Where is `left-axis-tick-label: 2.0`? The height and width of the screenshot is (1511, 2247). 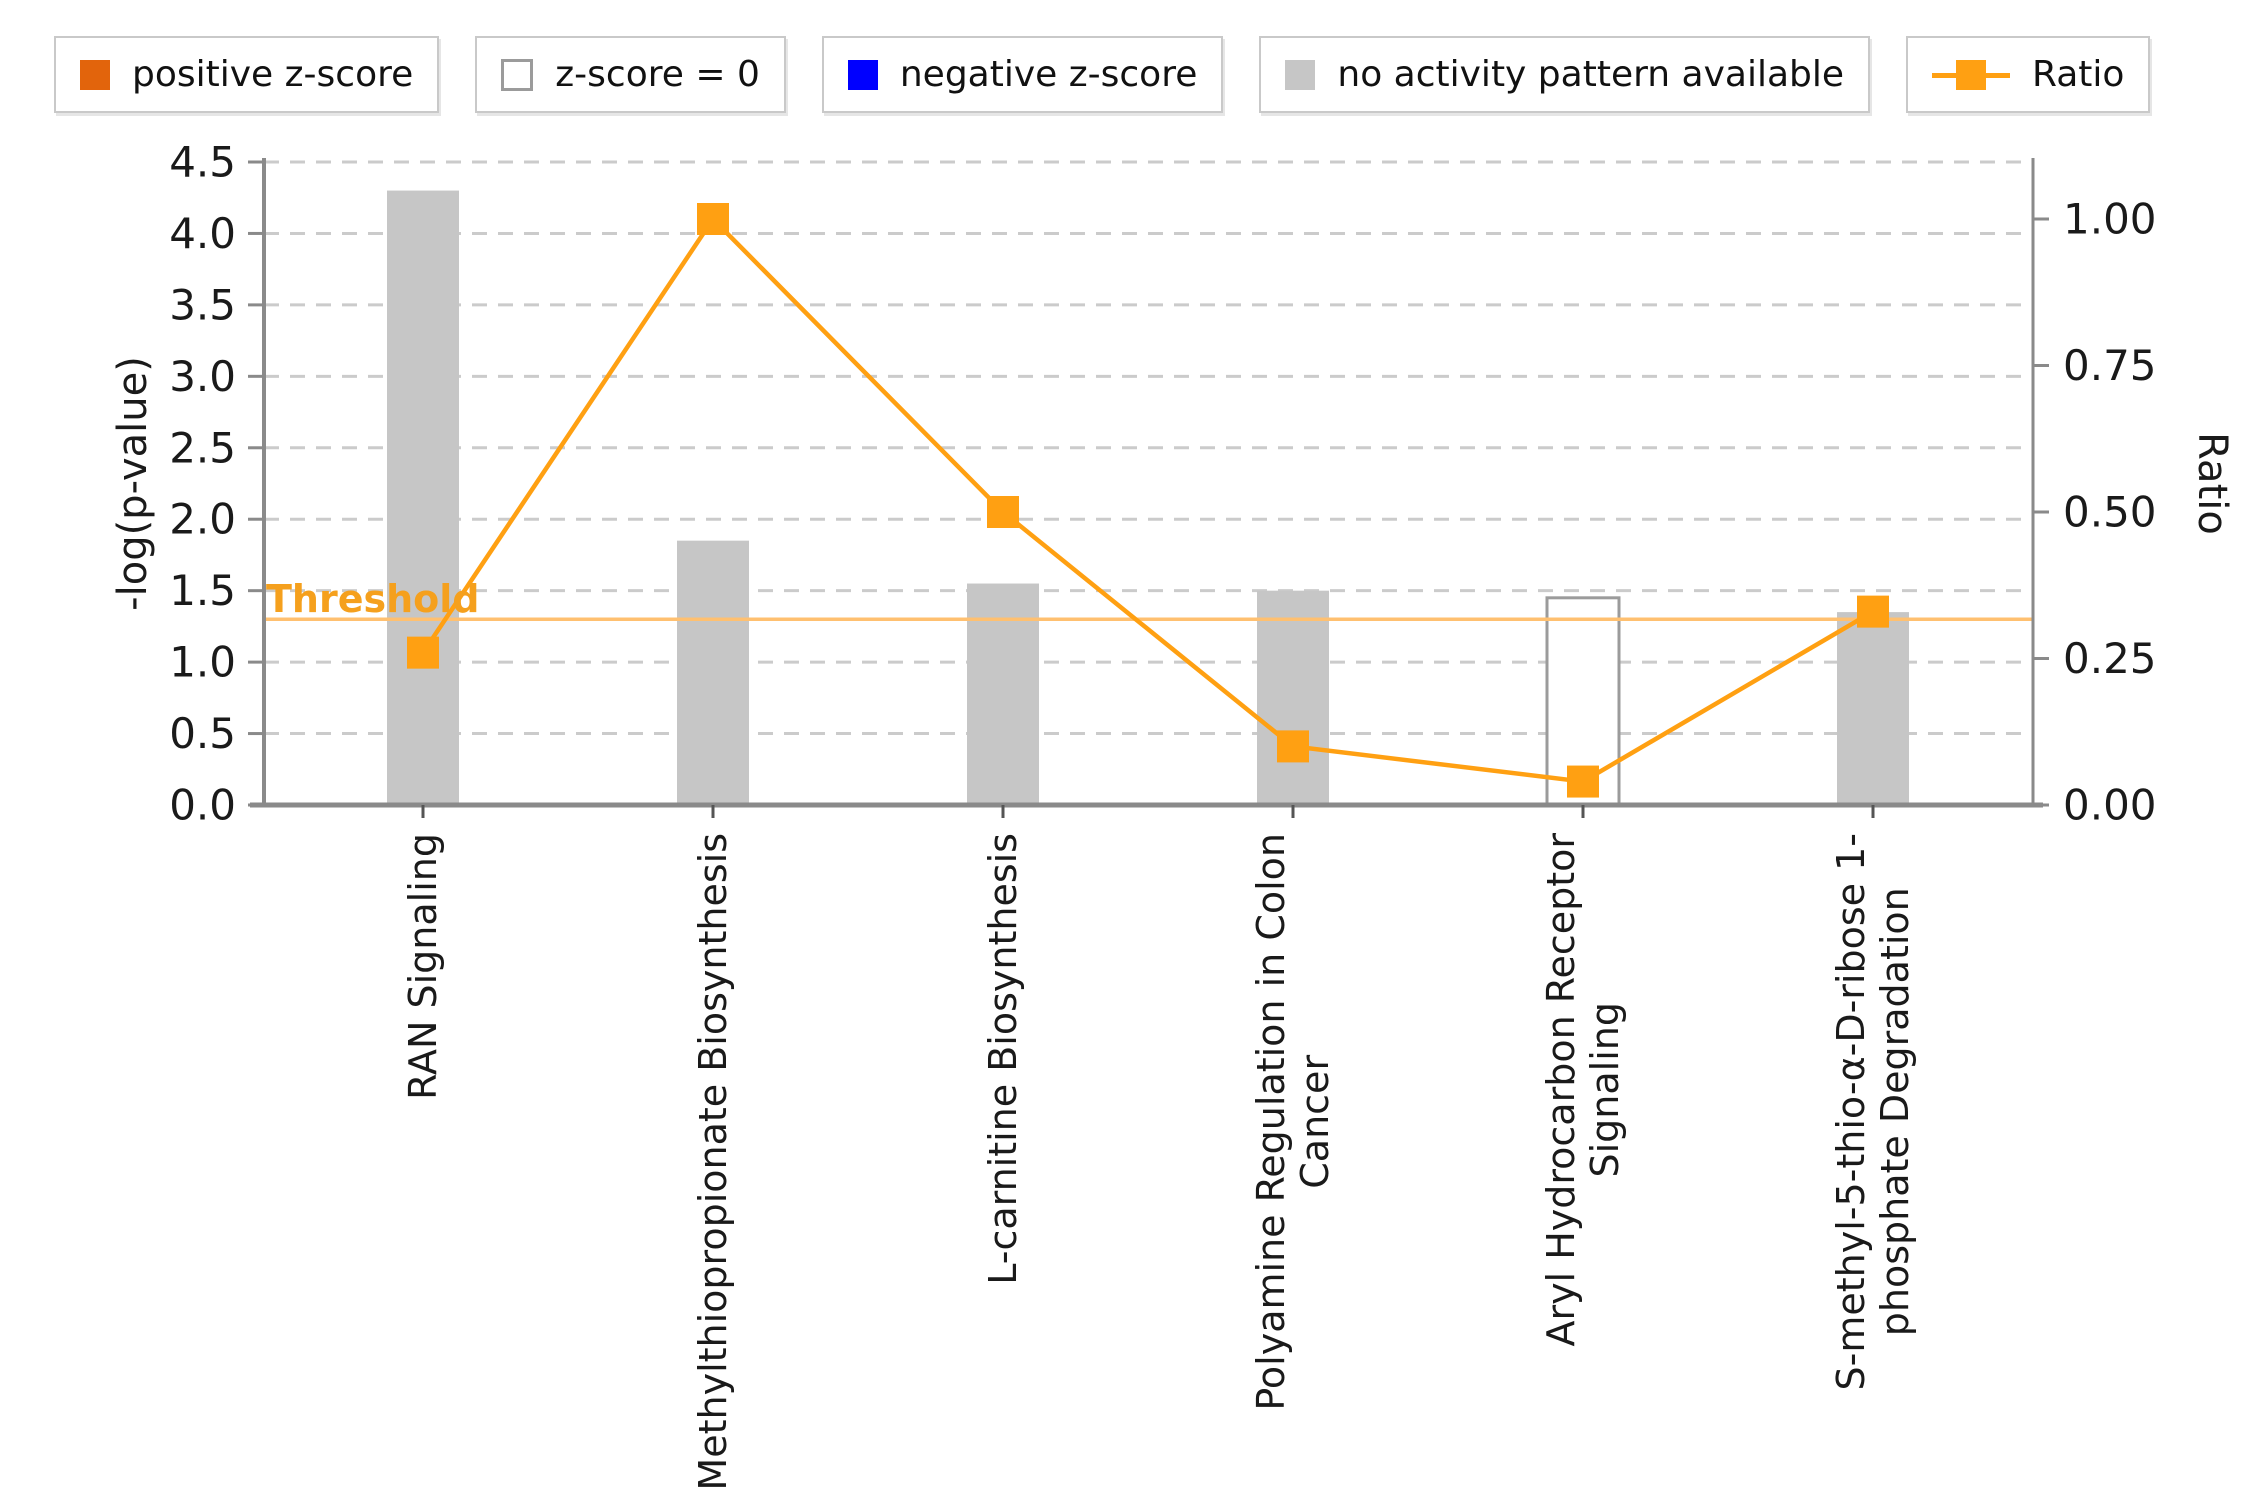 left-axis-tick-label: 2.0 is located at coordinates (202, 519).